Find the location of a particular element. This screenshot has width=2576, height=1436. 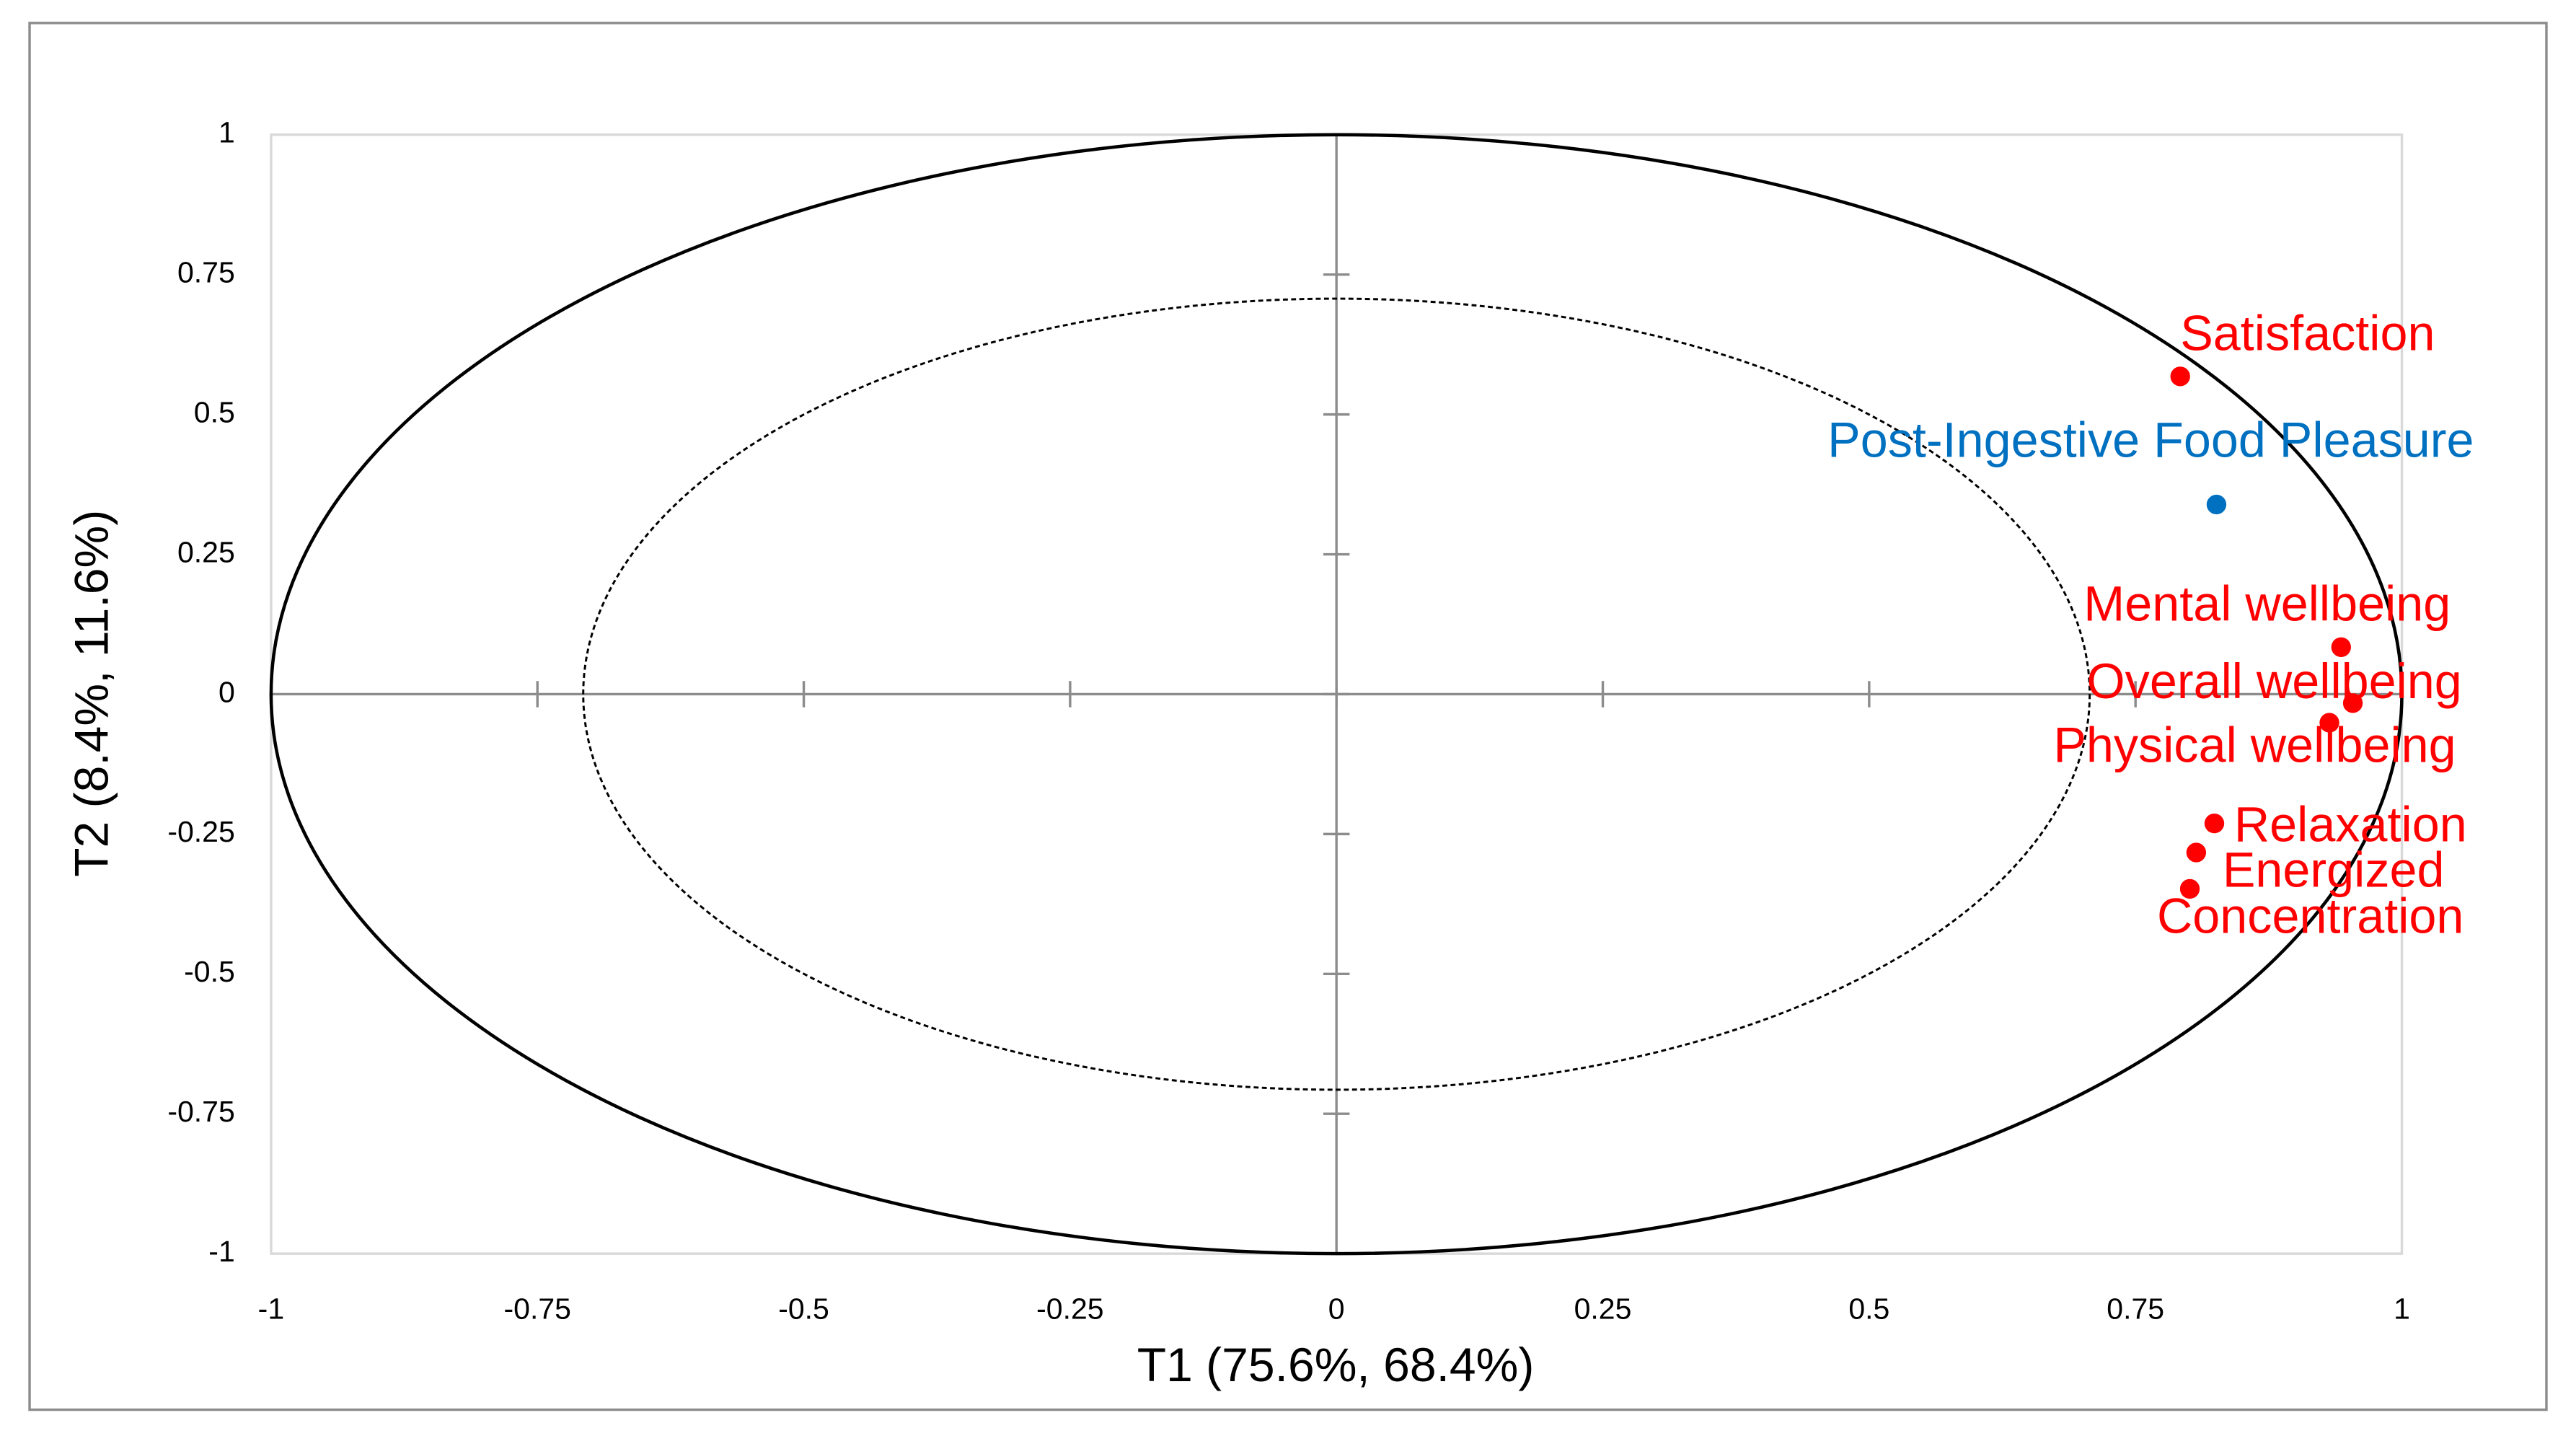

x-tick-label: -1 is located at coordinates (271, 1309).